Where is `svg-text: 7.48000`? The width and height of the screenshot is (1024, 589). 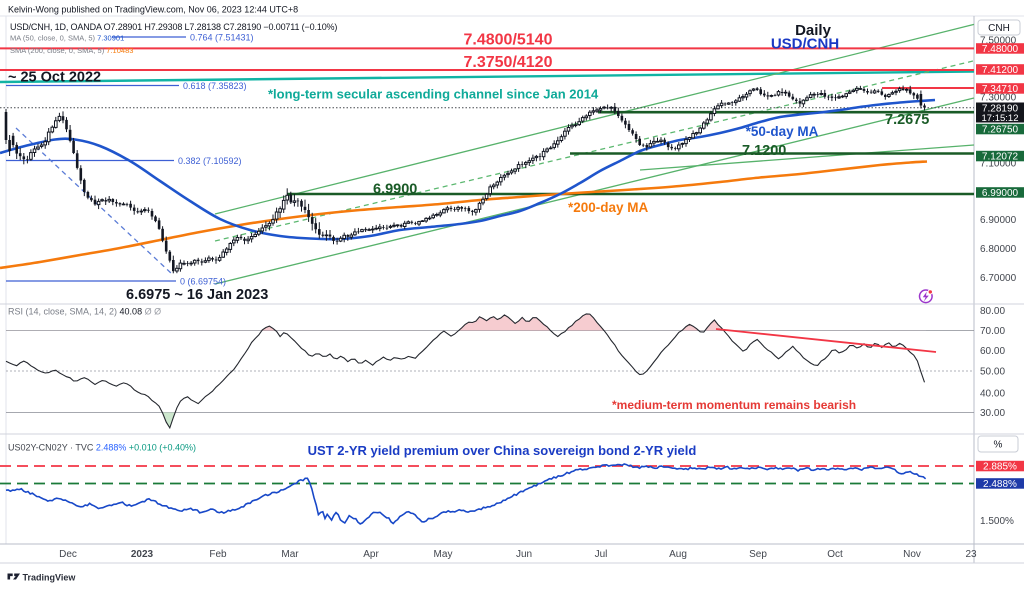 svg-text: 7.48000 is located at coordinates (1000, 49).